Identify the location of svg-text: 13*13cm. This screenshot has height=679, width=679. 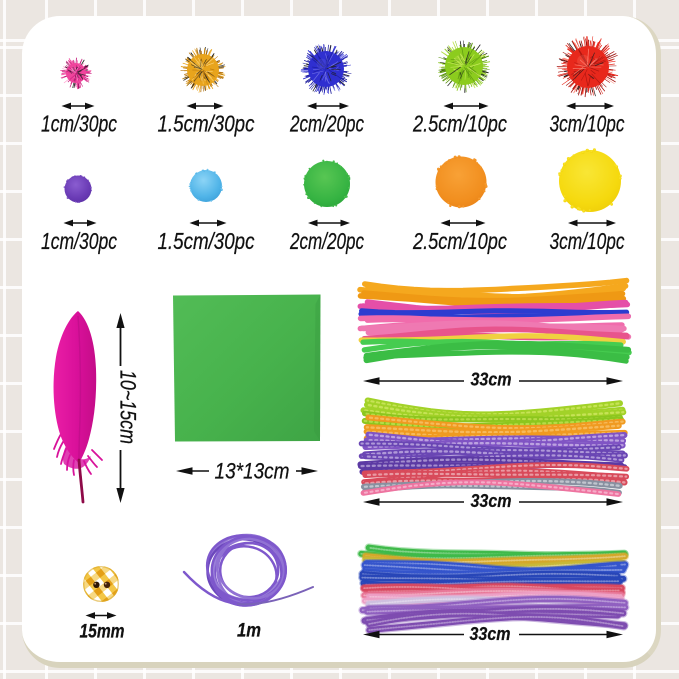
(252, 471).